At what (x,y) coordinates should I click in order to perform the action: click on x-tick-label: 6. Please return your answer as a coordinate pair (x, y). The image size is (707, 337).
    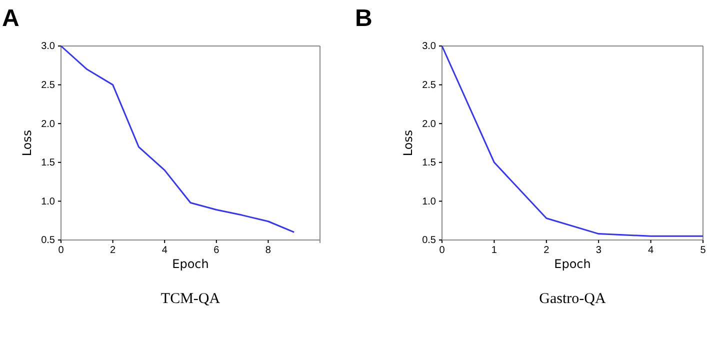
    Looking at the image, I should click on (217, 250).